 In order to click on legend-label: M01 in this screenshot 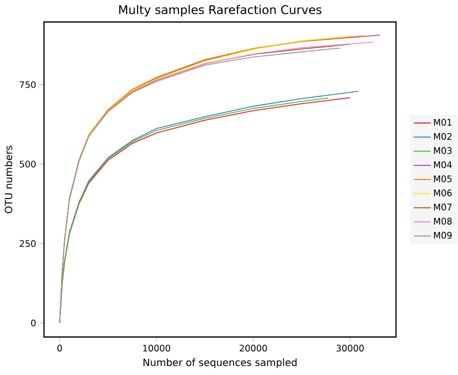, I will do `click(443, 122)`.